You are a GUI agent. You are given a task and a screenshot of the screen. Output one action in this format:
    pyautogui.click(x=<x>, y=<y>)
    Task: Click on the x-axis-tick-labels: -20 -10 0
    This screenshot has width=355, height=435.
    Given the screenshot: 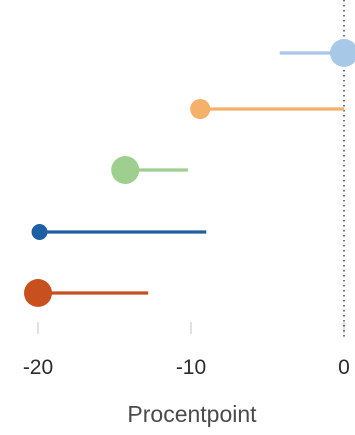 What is the action you would take?
    pyautogui.click(x=186, y=367)
    